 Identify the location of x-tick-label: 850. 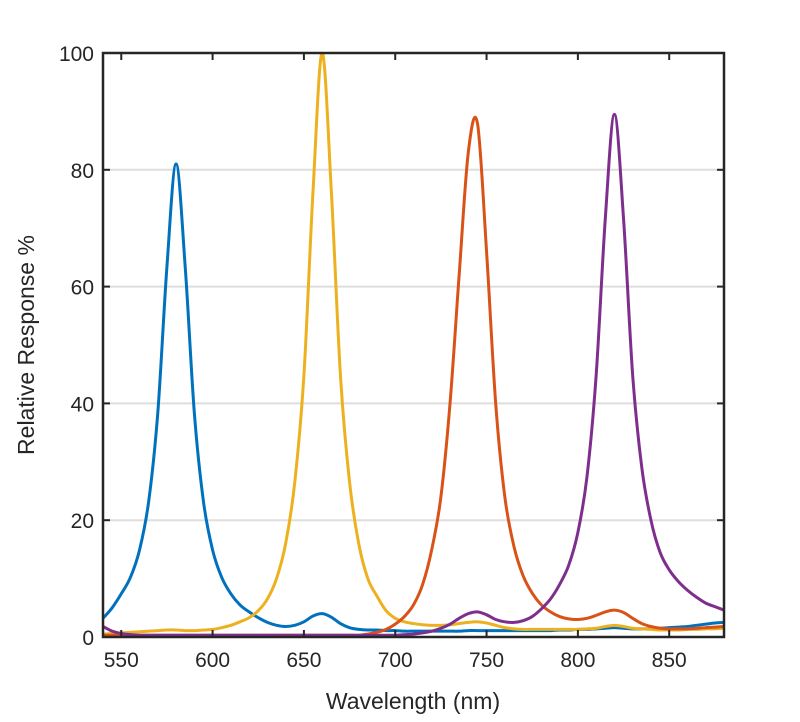
(669, 660).